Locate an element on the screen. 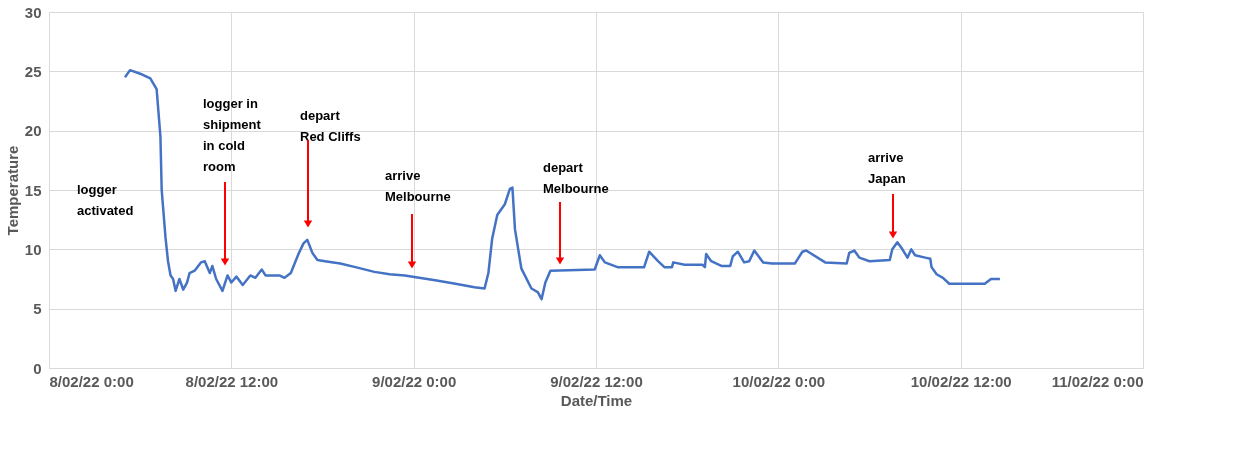 Image resolution: width=1236 pixels, height=450 pixels. y-tick-label: 20 is located at coordinates (33, 131).